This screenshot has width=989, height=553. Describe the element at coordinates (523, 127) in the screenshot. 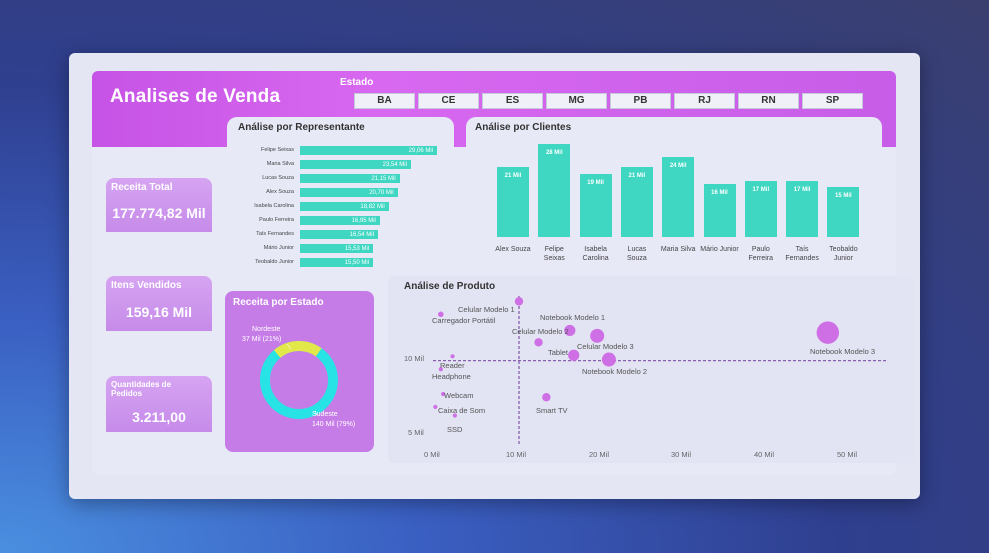

I see `clientes-title: Análise por Clientes` at that location.